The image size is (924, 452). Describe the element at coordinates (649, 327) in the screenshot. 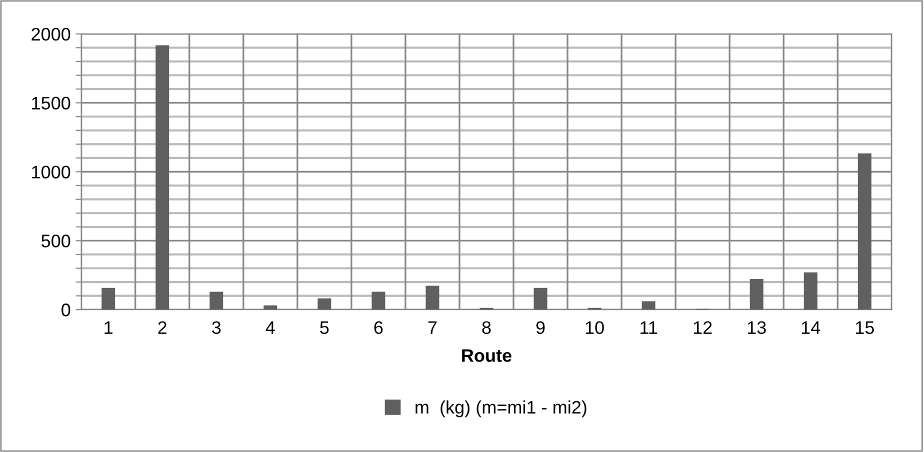

I see `x-tick-label: 11` at that location.